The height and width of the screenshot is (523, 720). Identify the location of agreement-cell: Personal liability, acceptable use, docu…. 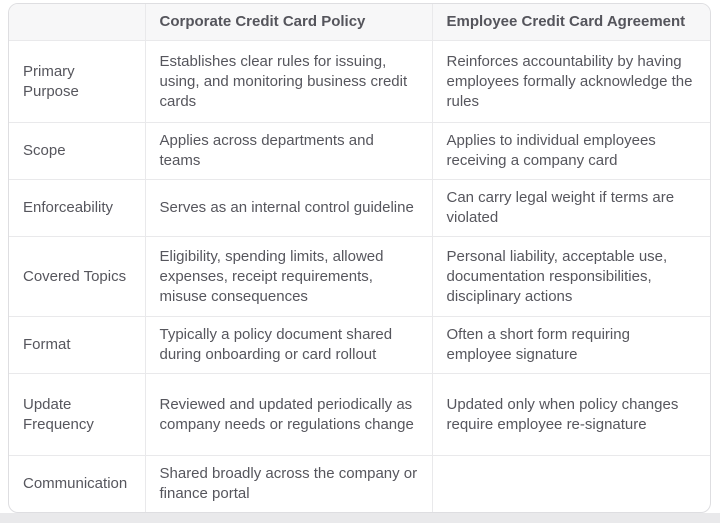
(570, 276).